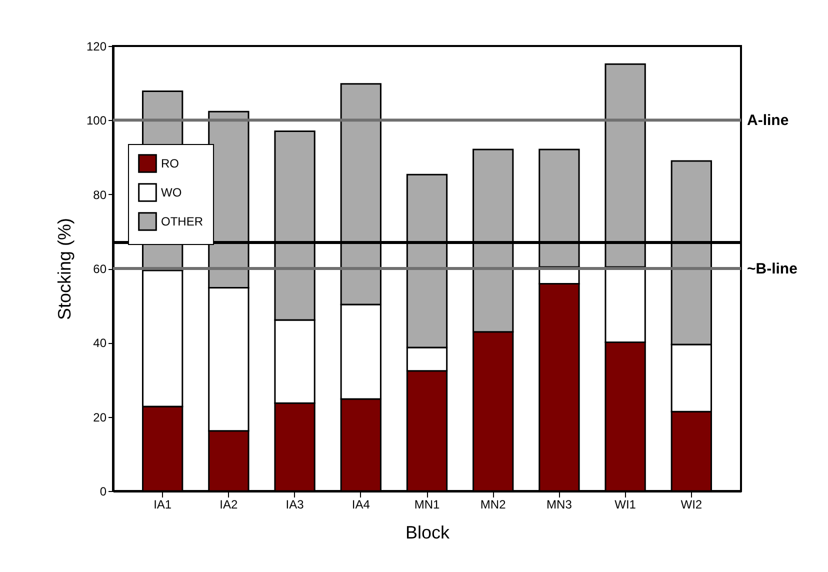  I want to click on x-tick-label: IA1, so click(163, 505).